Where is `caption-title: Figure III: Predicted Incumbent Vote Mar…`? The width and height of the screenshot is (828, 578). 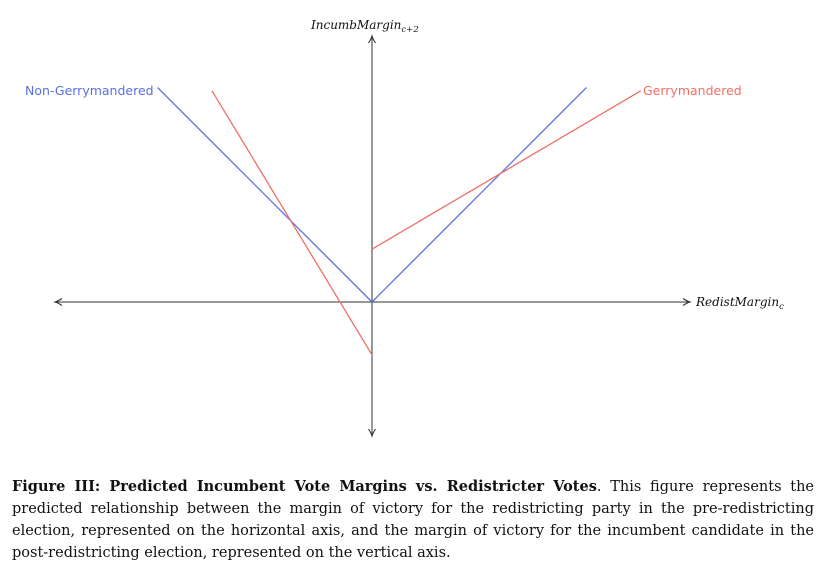 caption-title: Figure III: Predicted Incumbent Vote Mar… is located at coordinates (304, 486).